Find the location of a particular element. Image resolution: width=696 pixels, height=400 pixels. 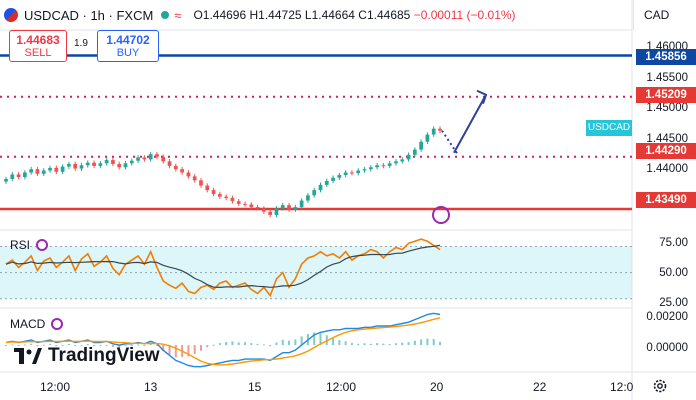

open-value: O1.44696 is located at coordinates (220, 15).